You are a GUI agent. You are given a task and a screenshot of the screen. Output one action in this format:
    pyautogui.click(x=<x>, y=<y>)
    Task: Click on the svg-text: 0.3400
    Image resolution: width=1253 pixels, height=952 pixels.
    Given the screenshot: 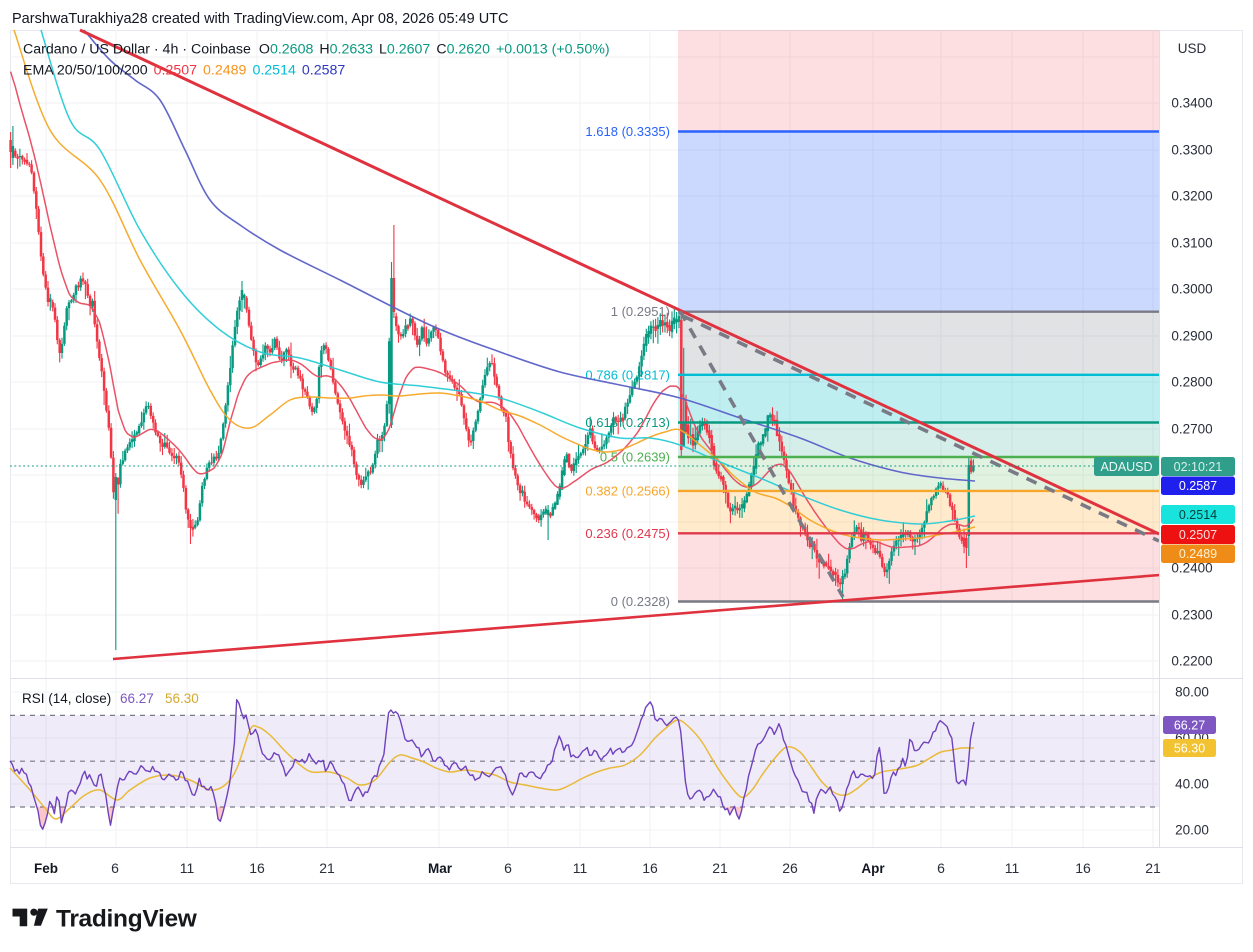 What is the action you would take?
    pyautogui.click(x=1191, y=103)
    